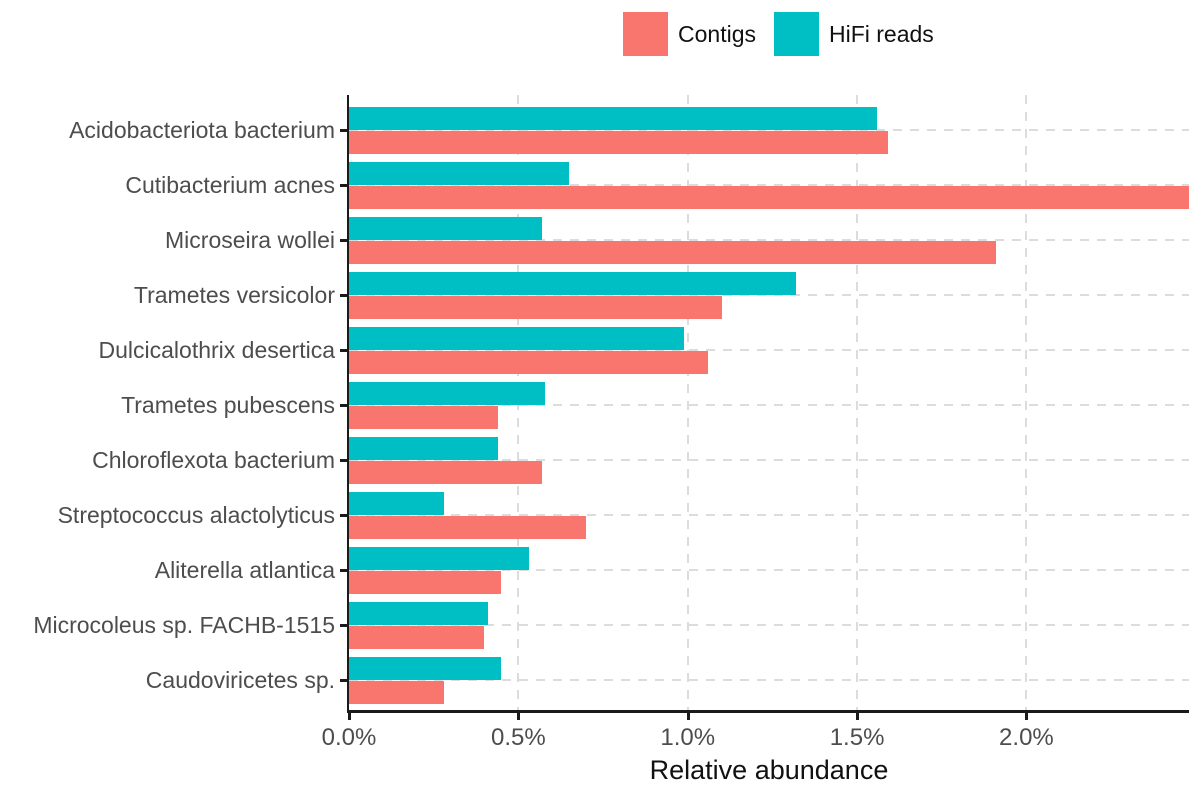 The height and width of the screenshot is (800, 1200). What do you see at coordinates (240, 680) in the screenshot?
I see `category-label: Caudoviricetes sp.` at bounding box center [240, 680].